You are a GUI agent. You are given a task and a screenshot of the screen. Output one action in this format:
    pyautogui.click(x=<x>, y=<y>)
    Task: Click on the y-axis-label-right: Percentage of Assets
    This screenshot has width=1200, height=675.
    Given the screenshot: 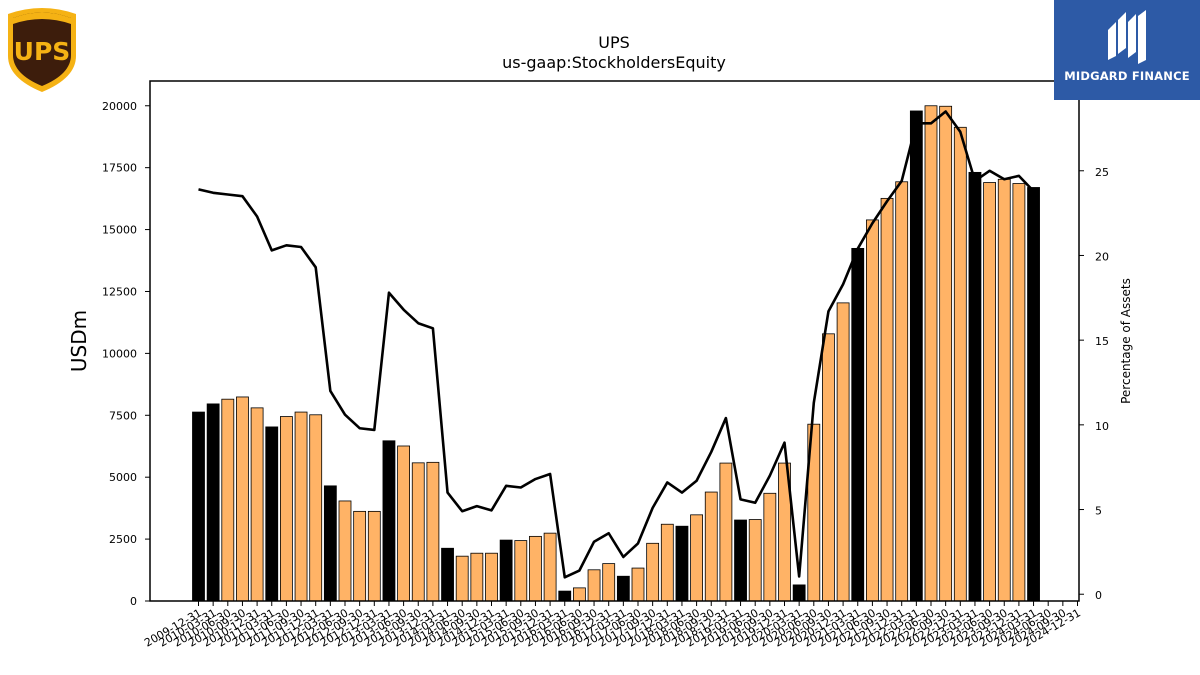 What is the action you would take?
    pyautogui.click(x=1126, y=341)
    